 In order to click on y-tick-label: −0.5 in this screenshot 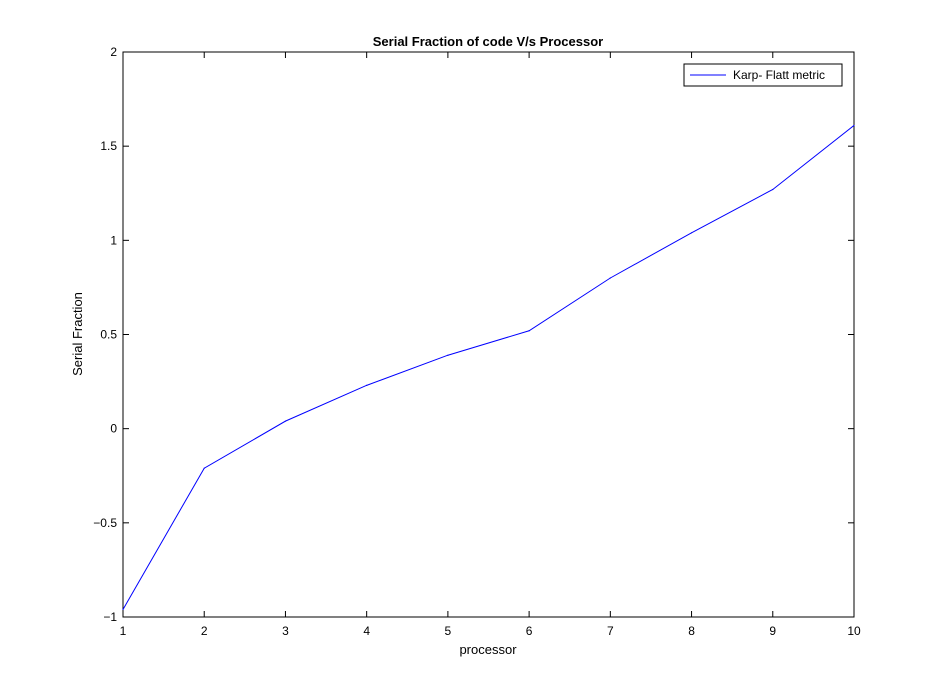, I will do `click(105, 523)`.